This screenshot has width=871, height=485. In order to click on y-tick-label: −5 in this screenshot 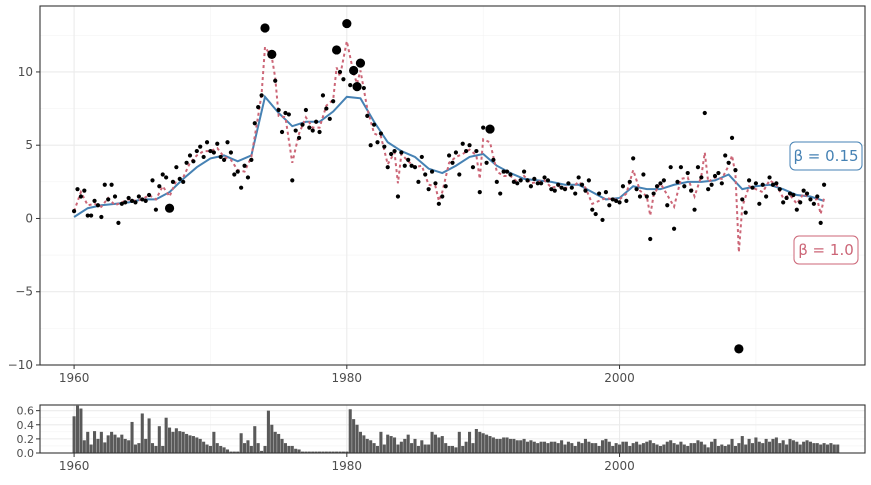, I will do `click(24, 292)`.